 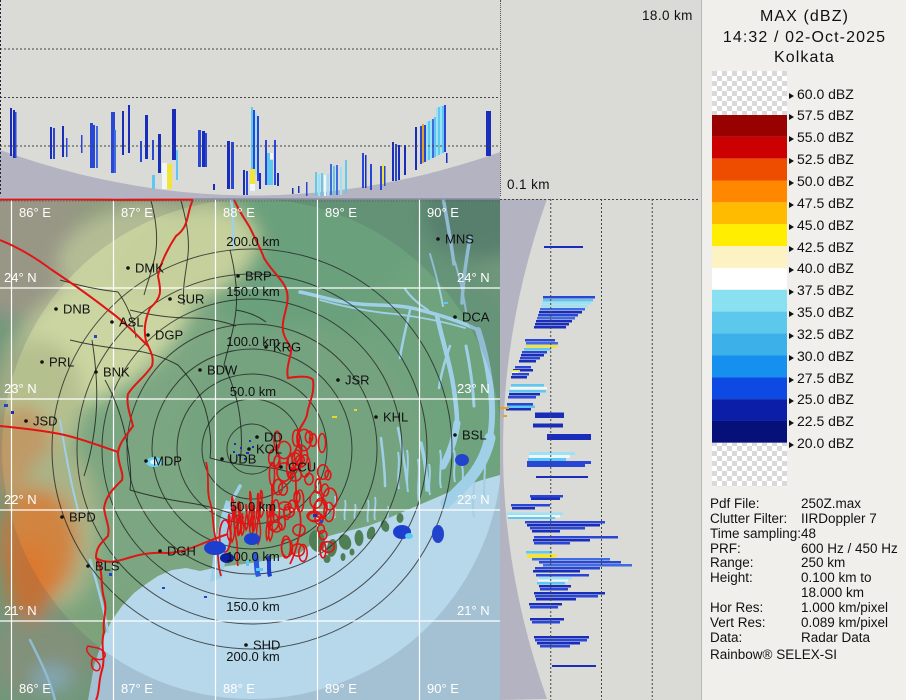 I want to click on svg-text: BNK, so click(x=116, y=372).